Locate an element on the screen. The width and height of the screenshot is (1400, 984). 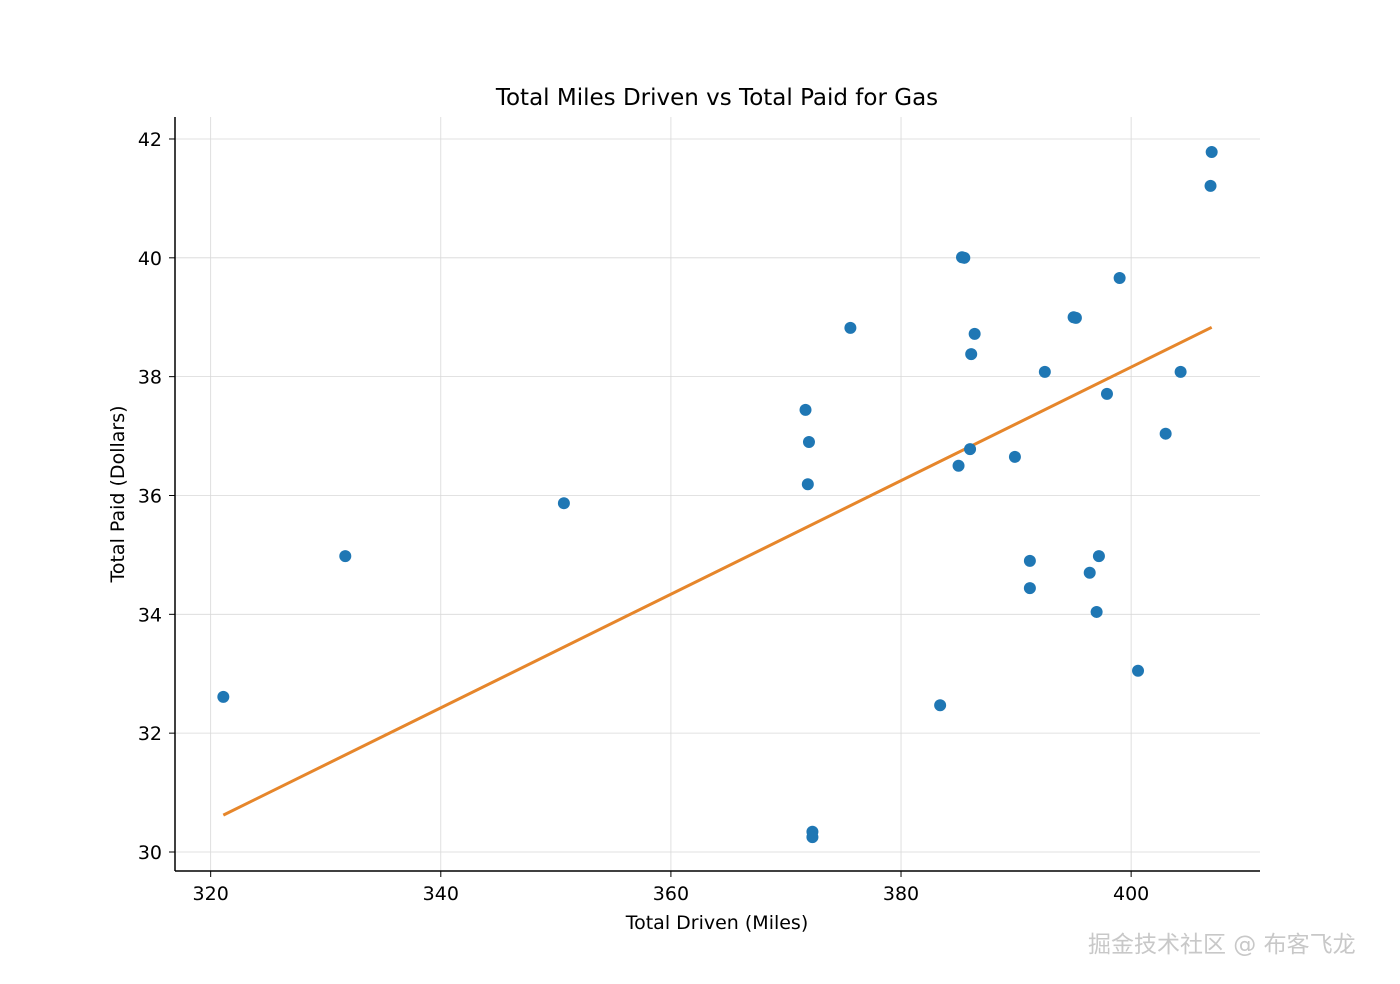
y-tick-label: 38 is located at coordinates (150, 378).